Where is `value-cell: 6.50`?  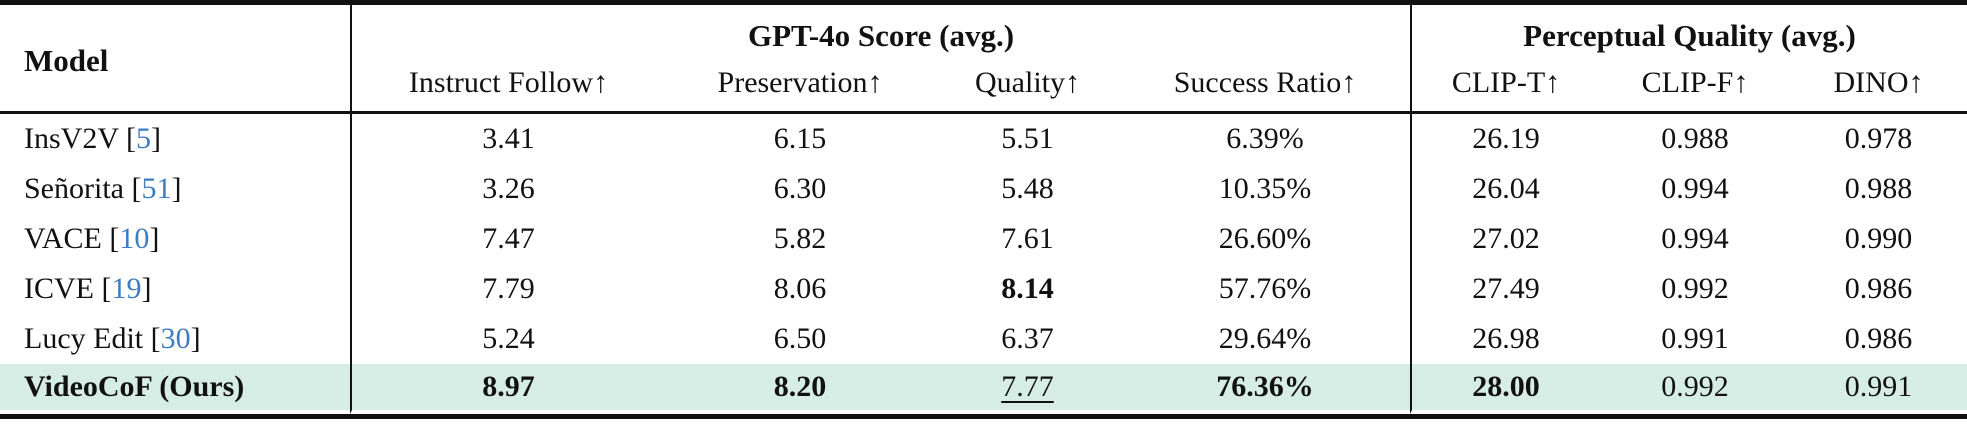 value-cell: 6.50 is located at coordinates (800, 338).